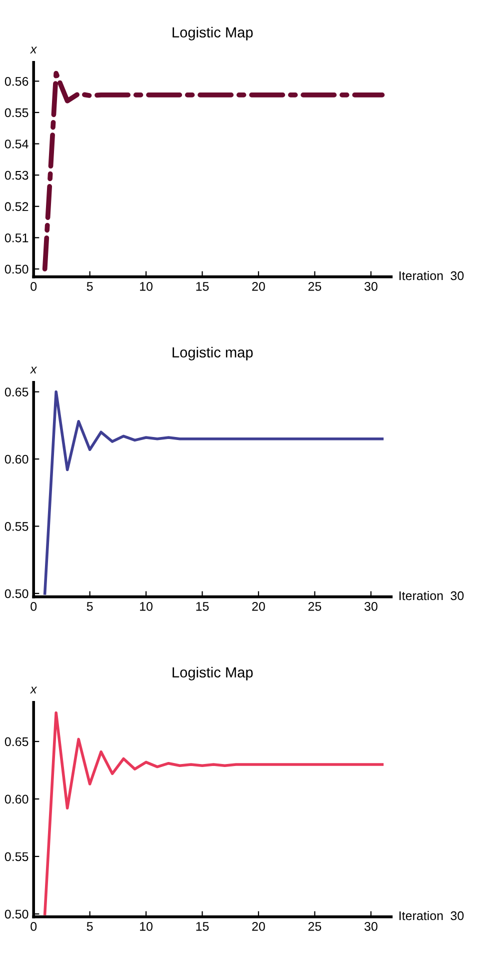 This screenshot has width=480, height=960. What do you see at coordinates (16, 81) in the screenshot?
I see `y-tick-label: 0.56` at bounding box center [16, 81].